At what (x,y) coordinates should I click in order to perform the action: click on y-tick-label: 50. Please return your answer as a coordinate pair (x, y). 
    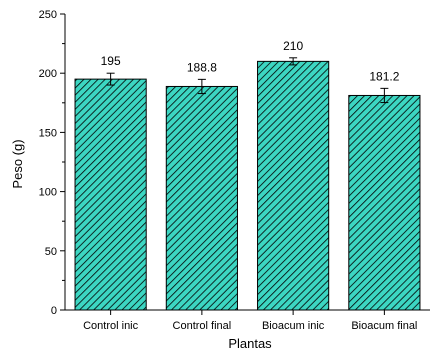
    Looking at the image, I should click on (51, 252).